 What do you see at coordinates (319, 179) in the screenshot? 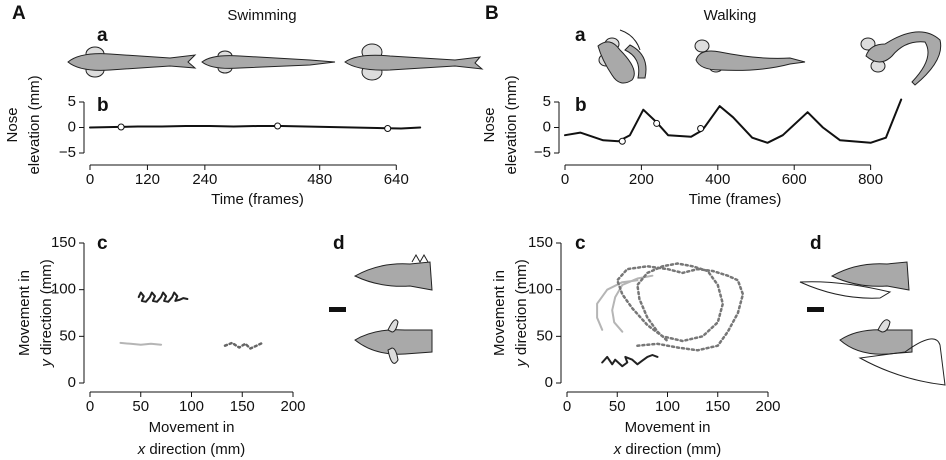
I see `x-tick-label: 480` at bounding box center [319, 179].